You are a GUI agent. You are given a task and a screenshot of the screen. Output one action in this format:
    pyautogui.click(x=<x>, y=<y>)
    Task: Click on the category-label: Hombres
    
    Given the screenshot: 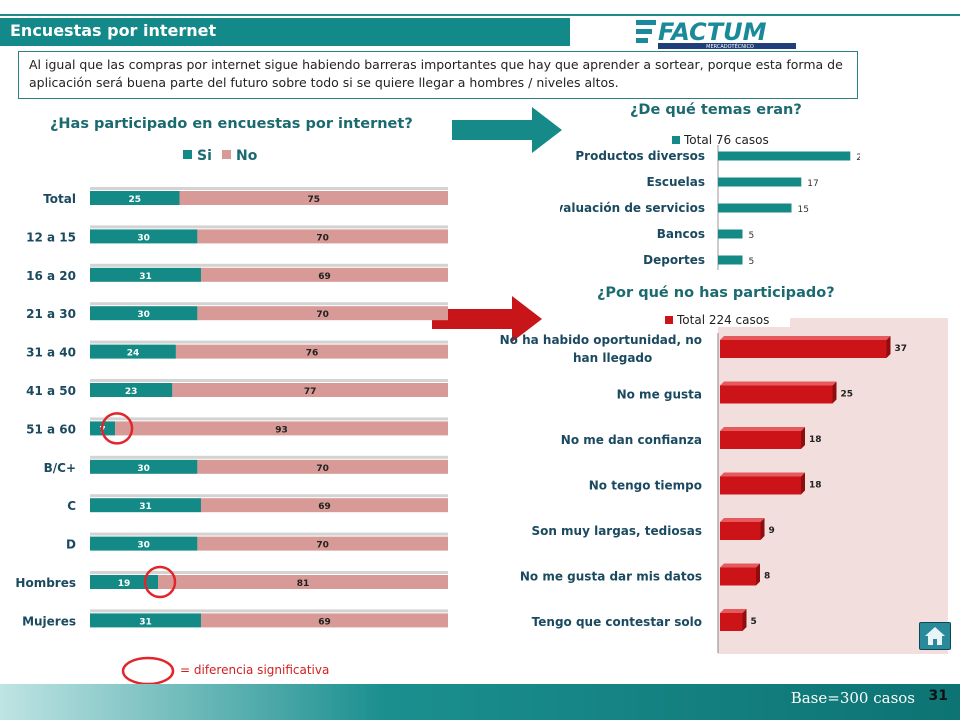 What is the action you would take?
    pyautogui.click(x=45, y=583)
    